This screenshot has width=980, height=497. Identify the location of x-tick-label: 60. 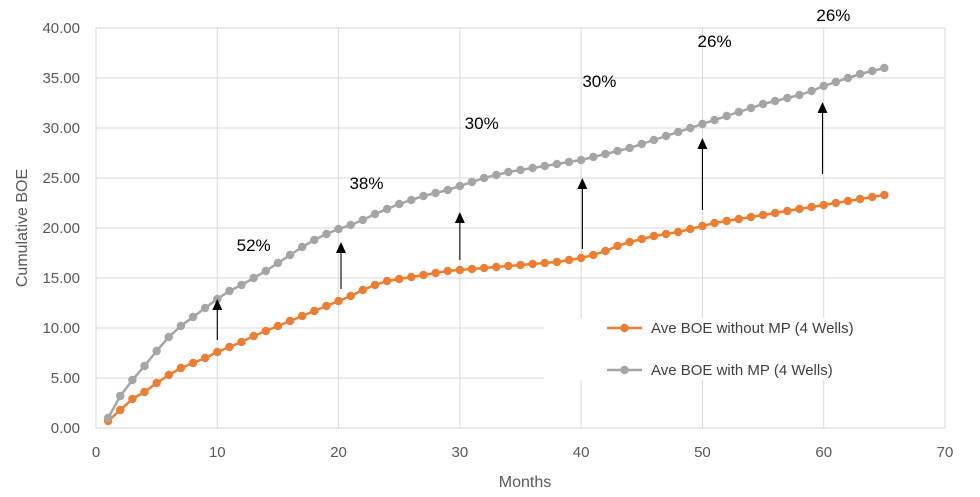
(823, 452).